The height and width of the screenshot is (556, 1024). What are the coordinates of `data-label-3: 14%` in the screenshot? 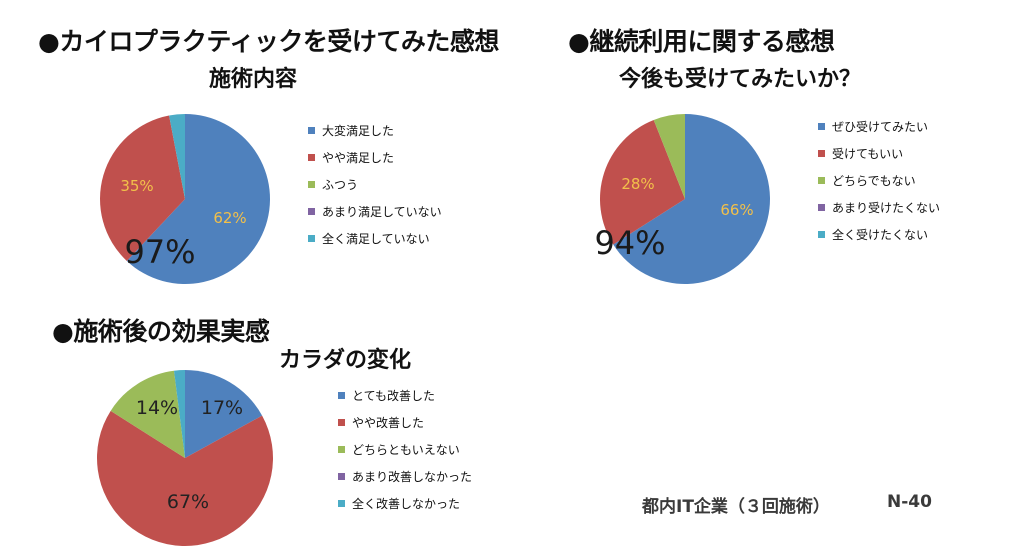 It's located at (157, 408).